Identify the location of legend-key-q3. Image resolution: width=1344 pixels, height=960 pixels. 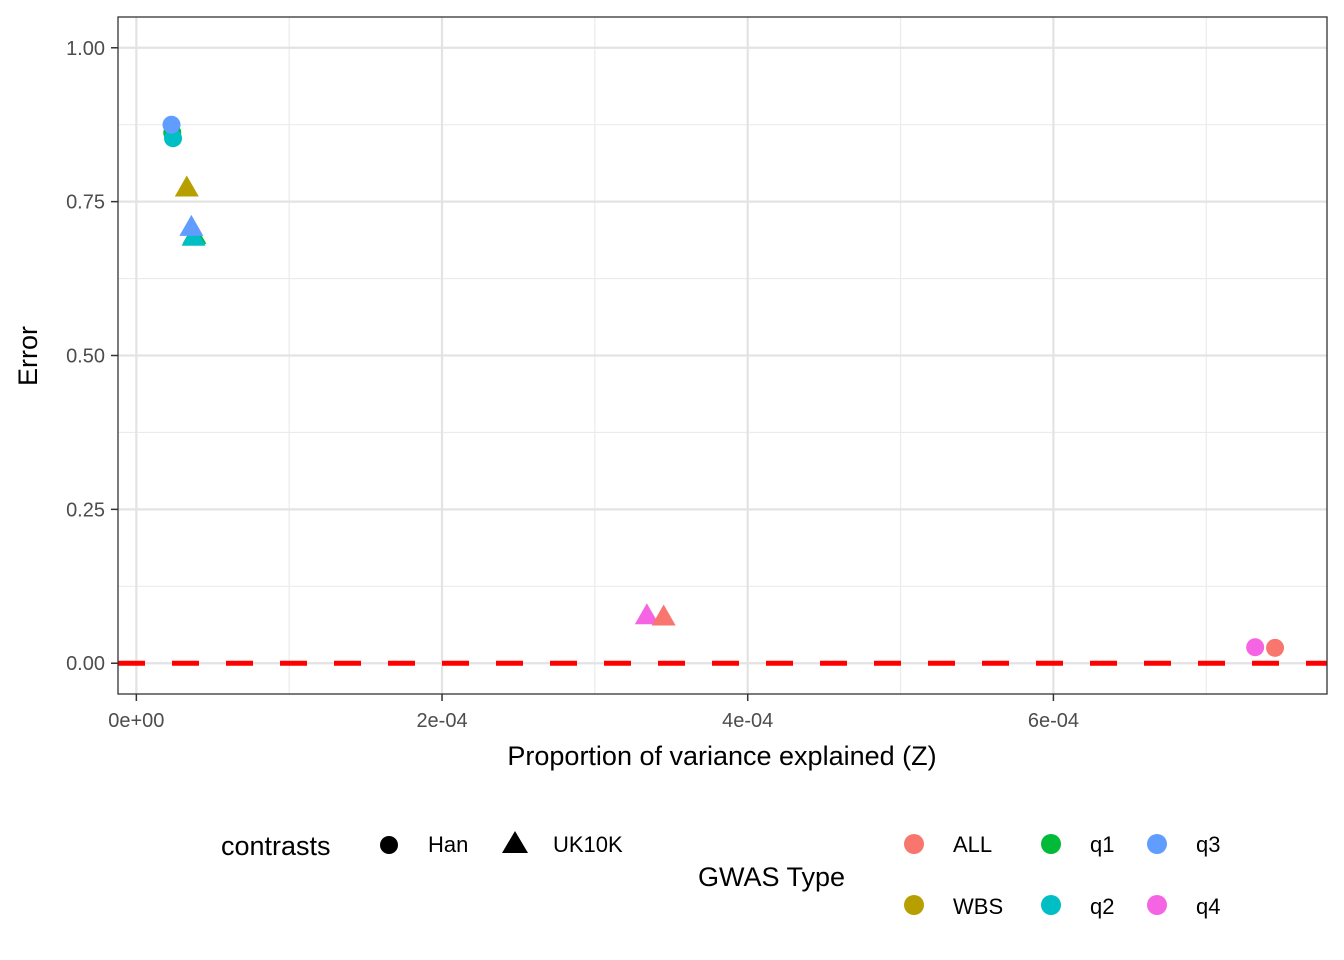
(1157, 844).